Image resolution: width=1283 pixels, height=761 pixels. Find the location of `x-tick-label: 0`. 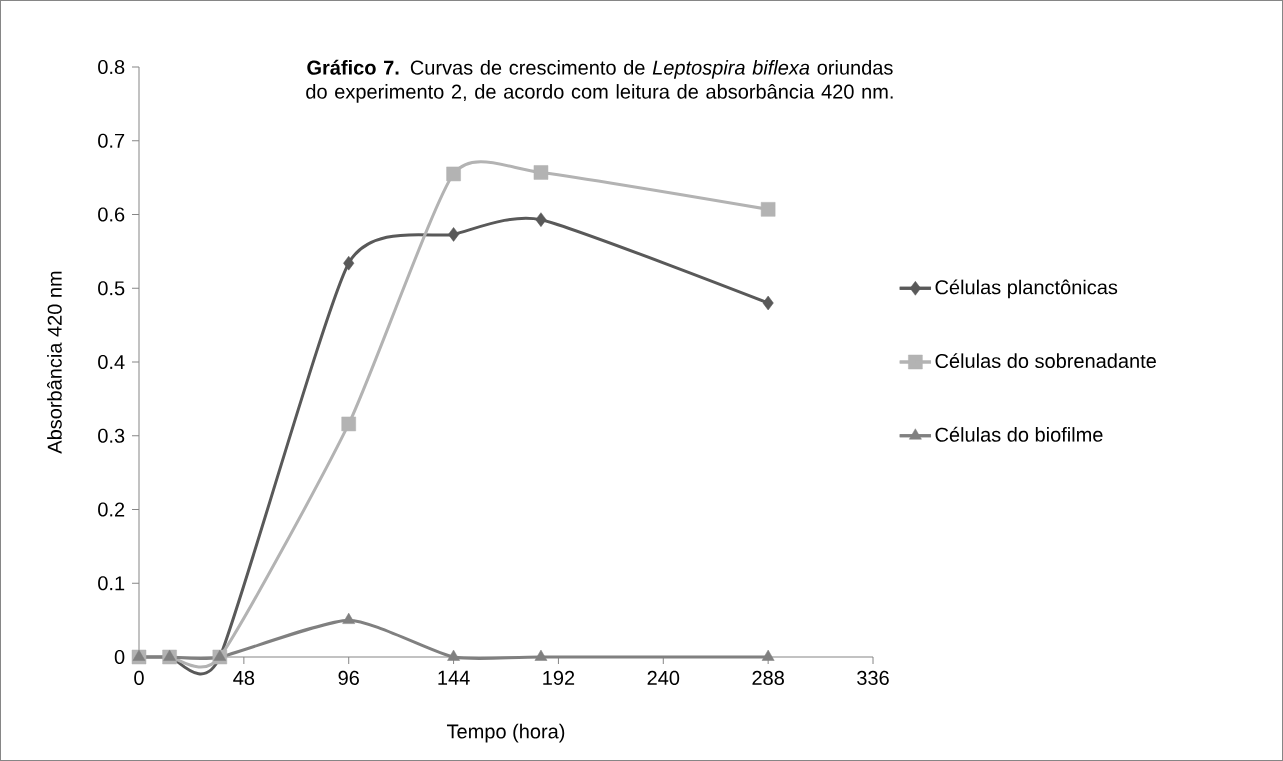

x-tick-label: 0 is located at coordinates (139, 678).